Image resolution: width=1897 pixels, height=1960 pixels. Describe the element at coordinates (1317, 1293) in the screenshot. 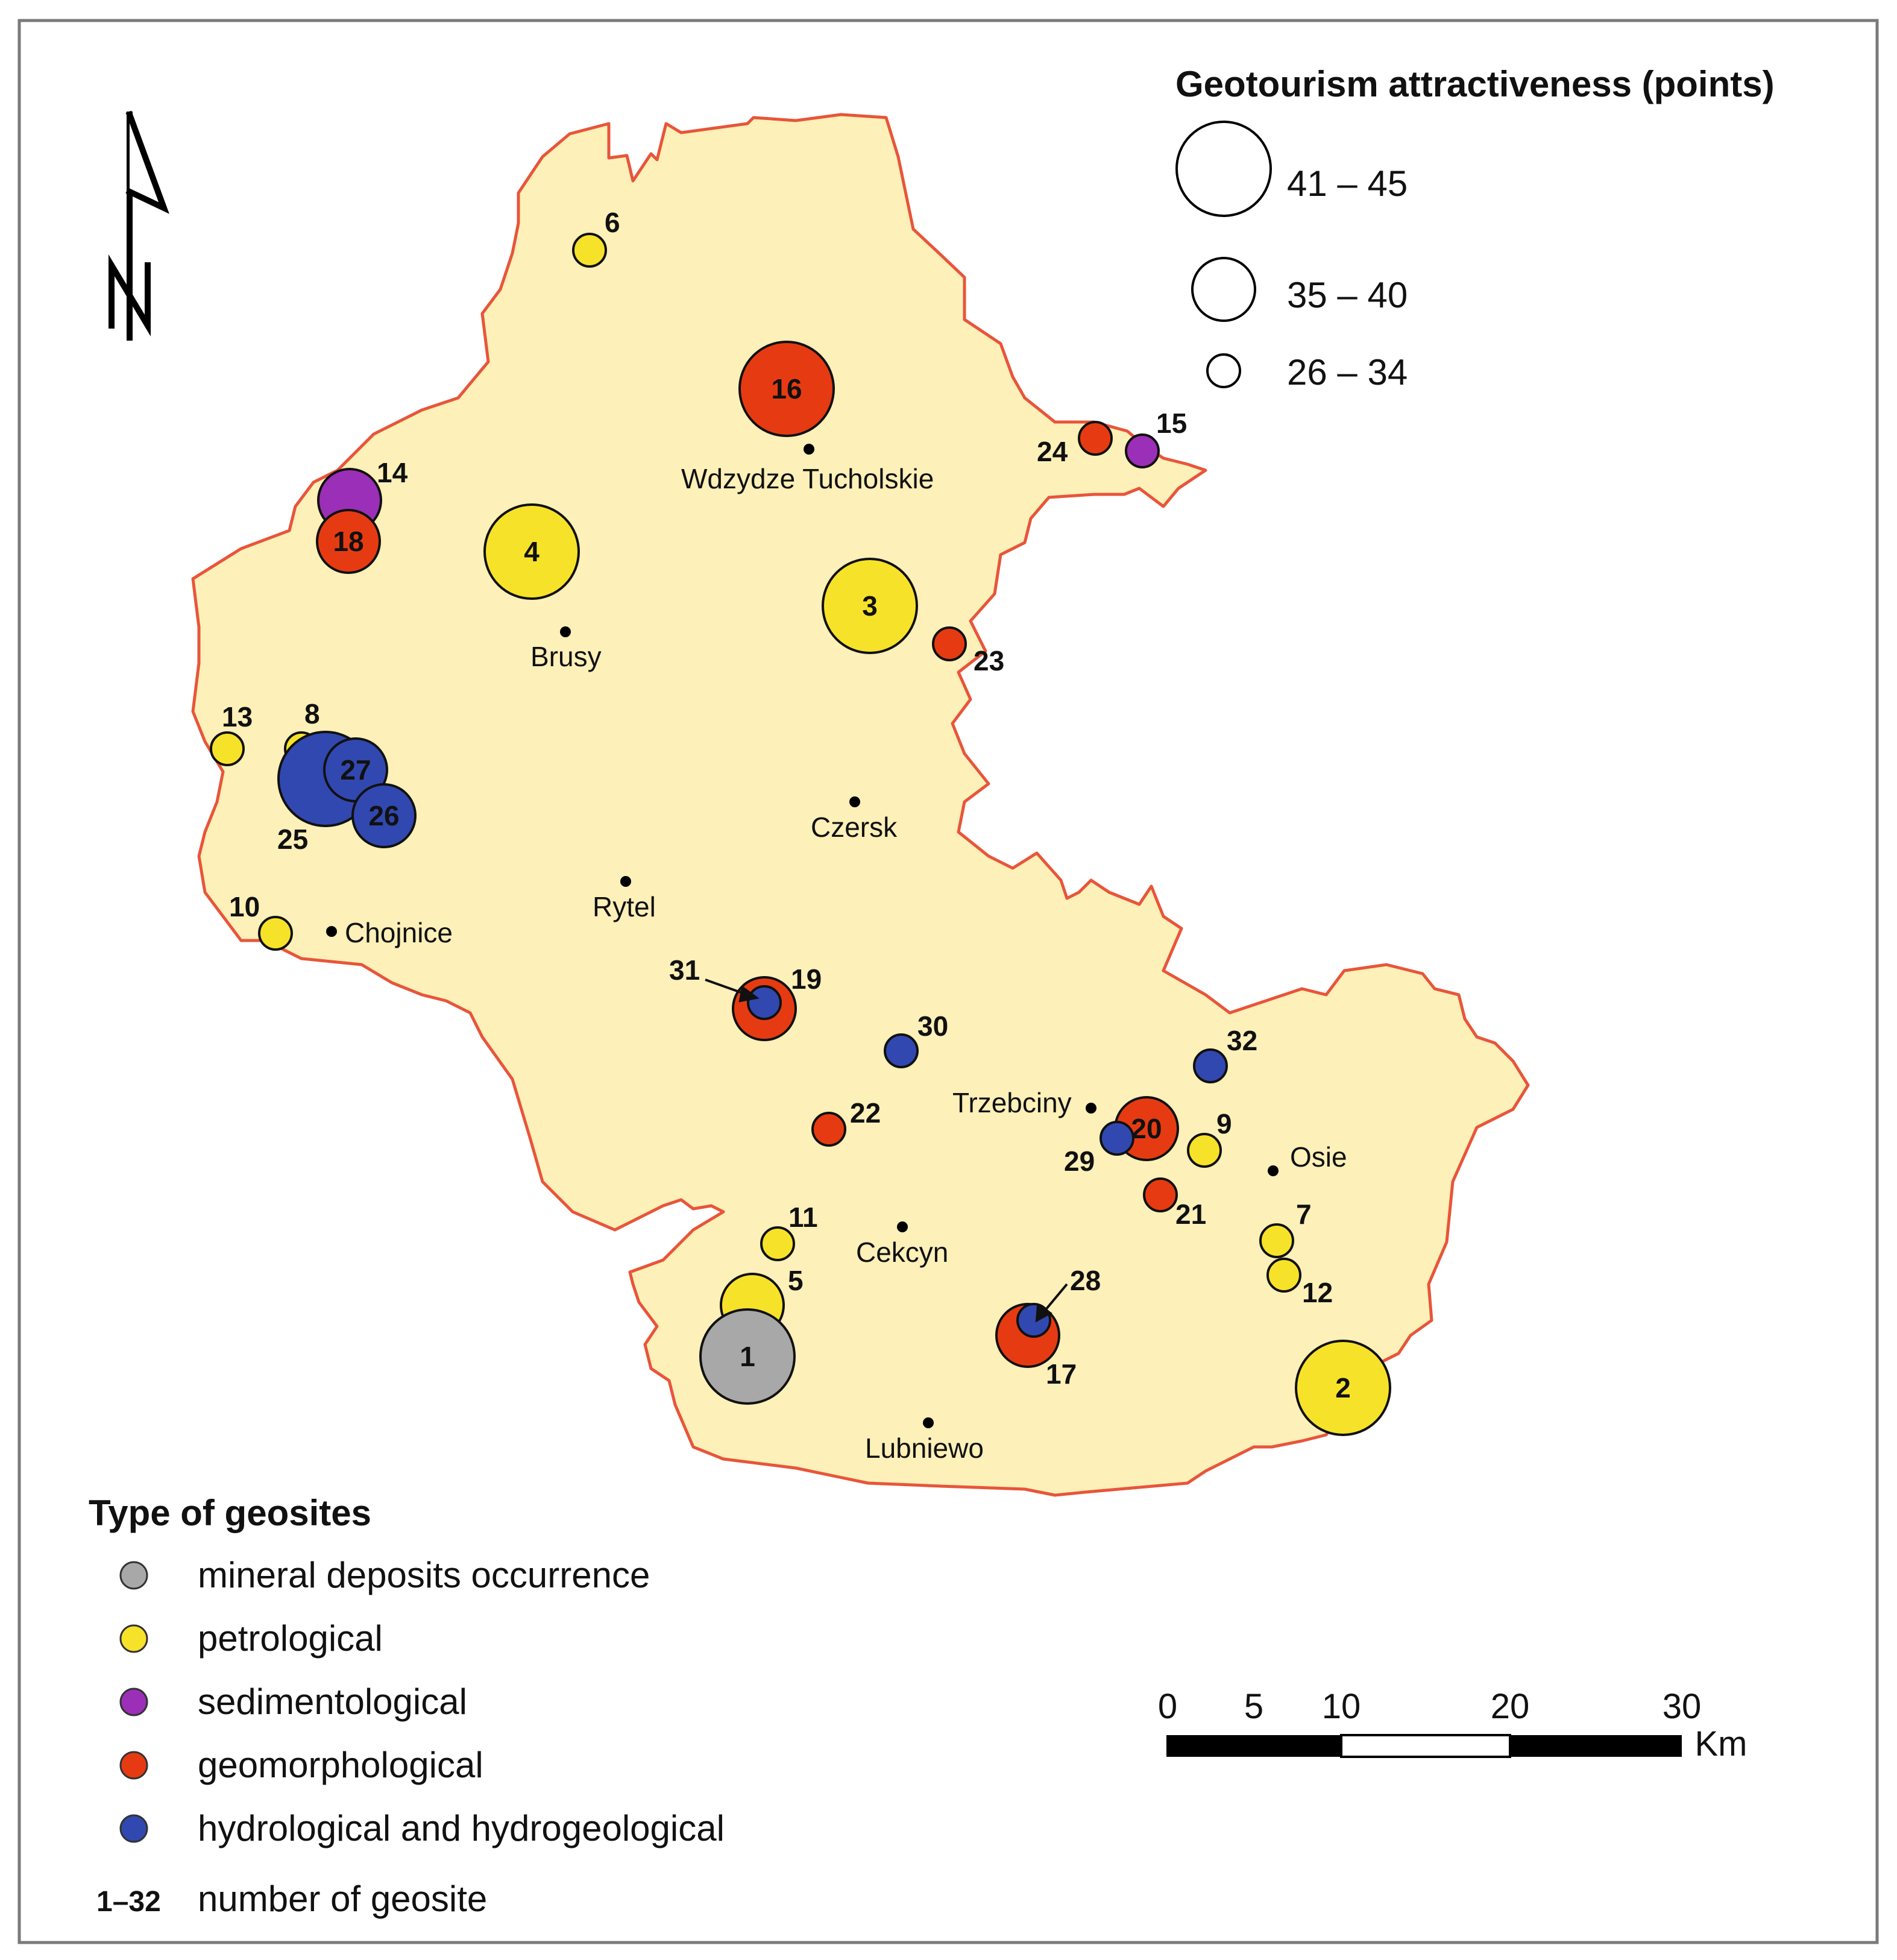

I see `geosite-12-label: 12` at that location.